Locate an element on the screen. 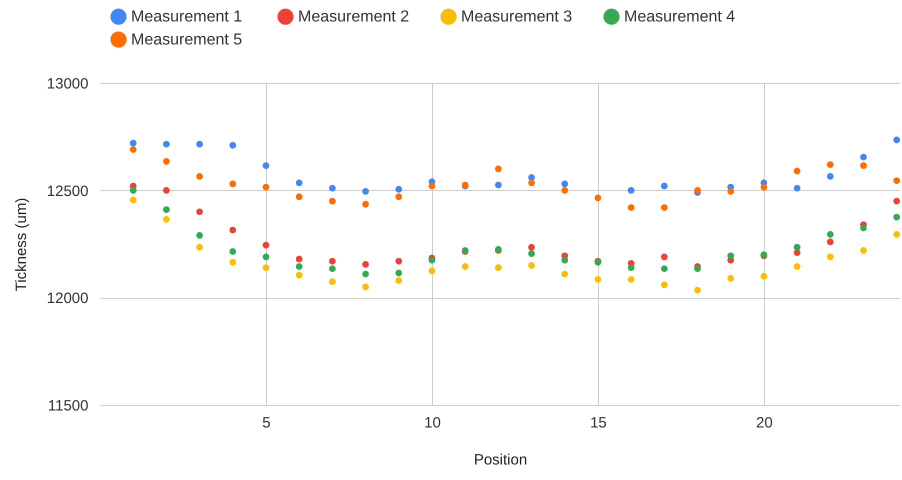 The image size is (902, 480). x-tick-label: 10 is located at coordinates (432, 423).